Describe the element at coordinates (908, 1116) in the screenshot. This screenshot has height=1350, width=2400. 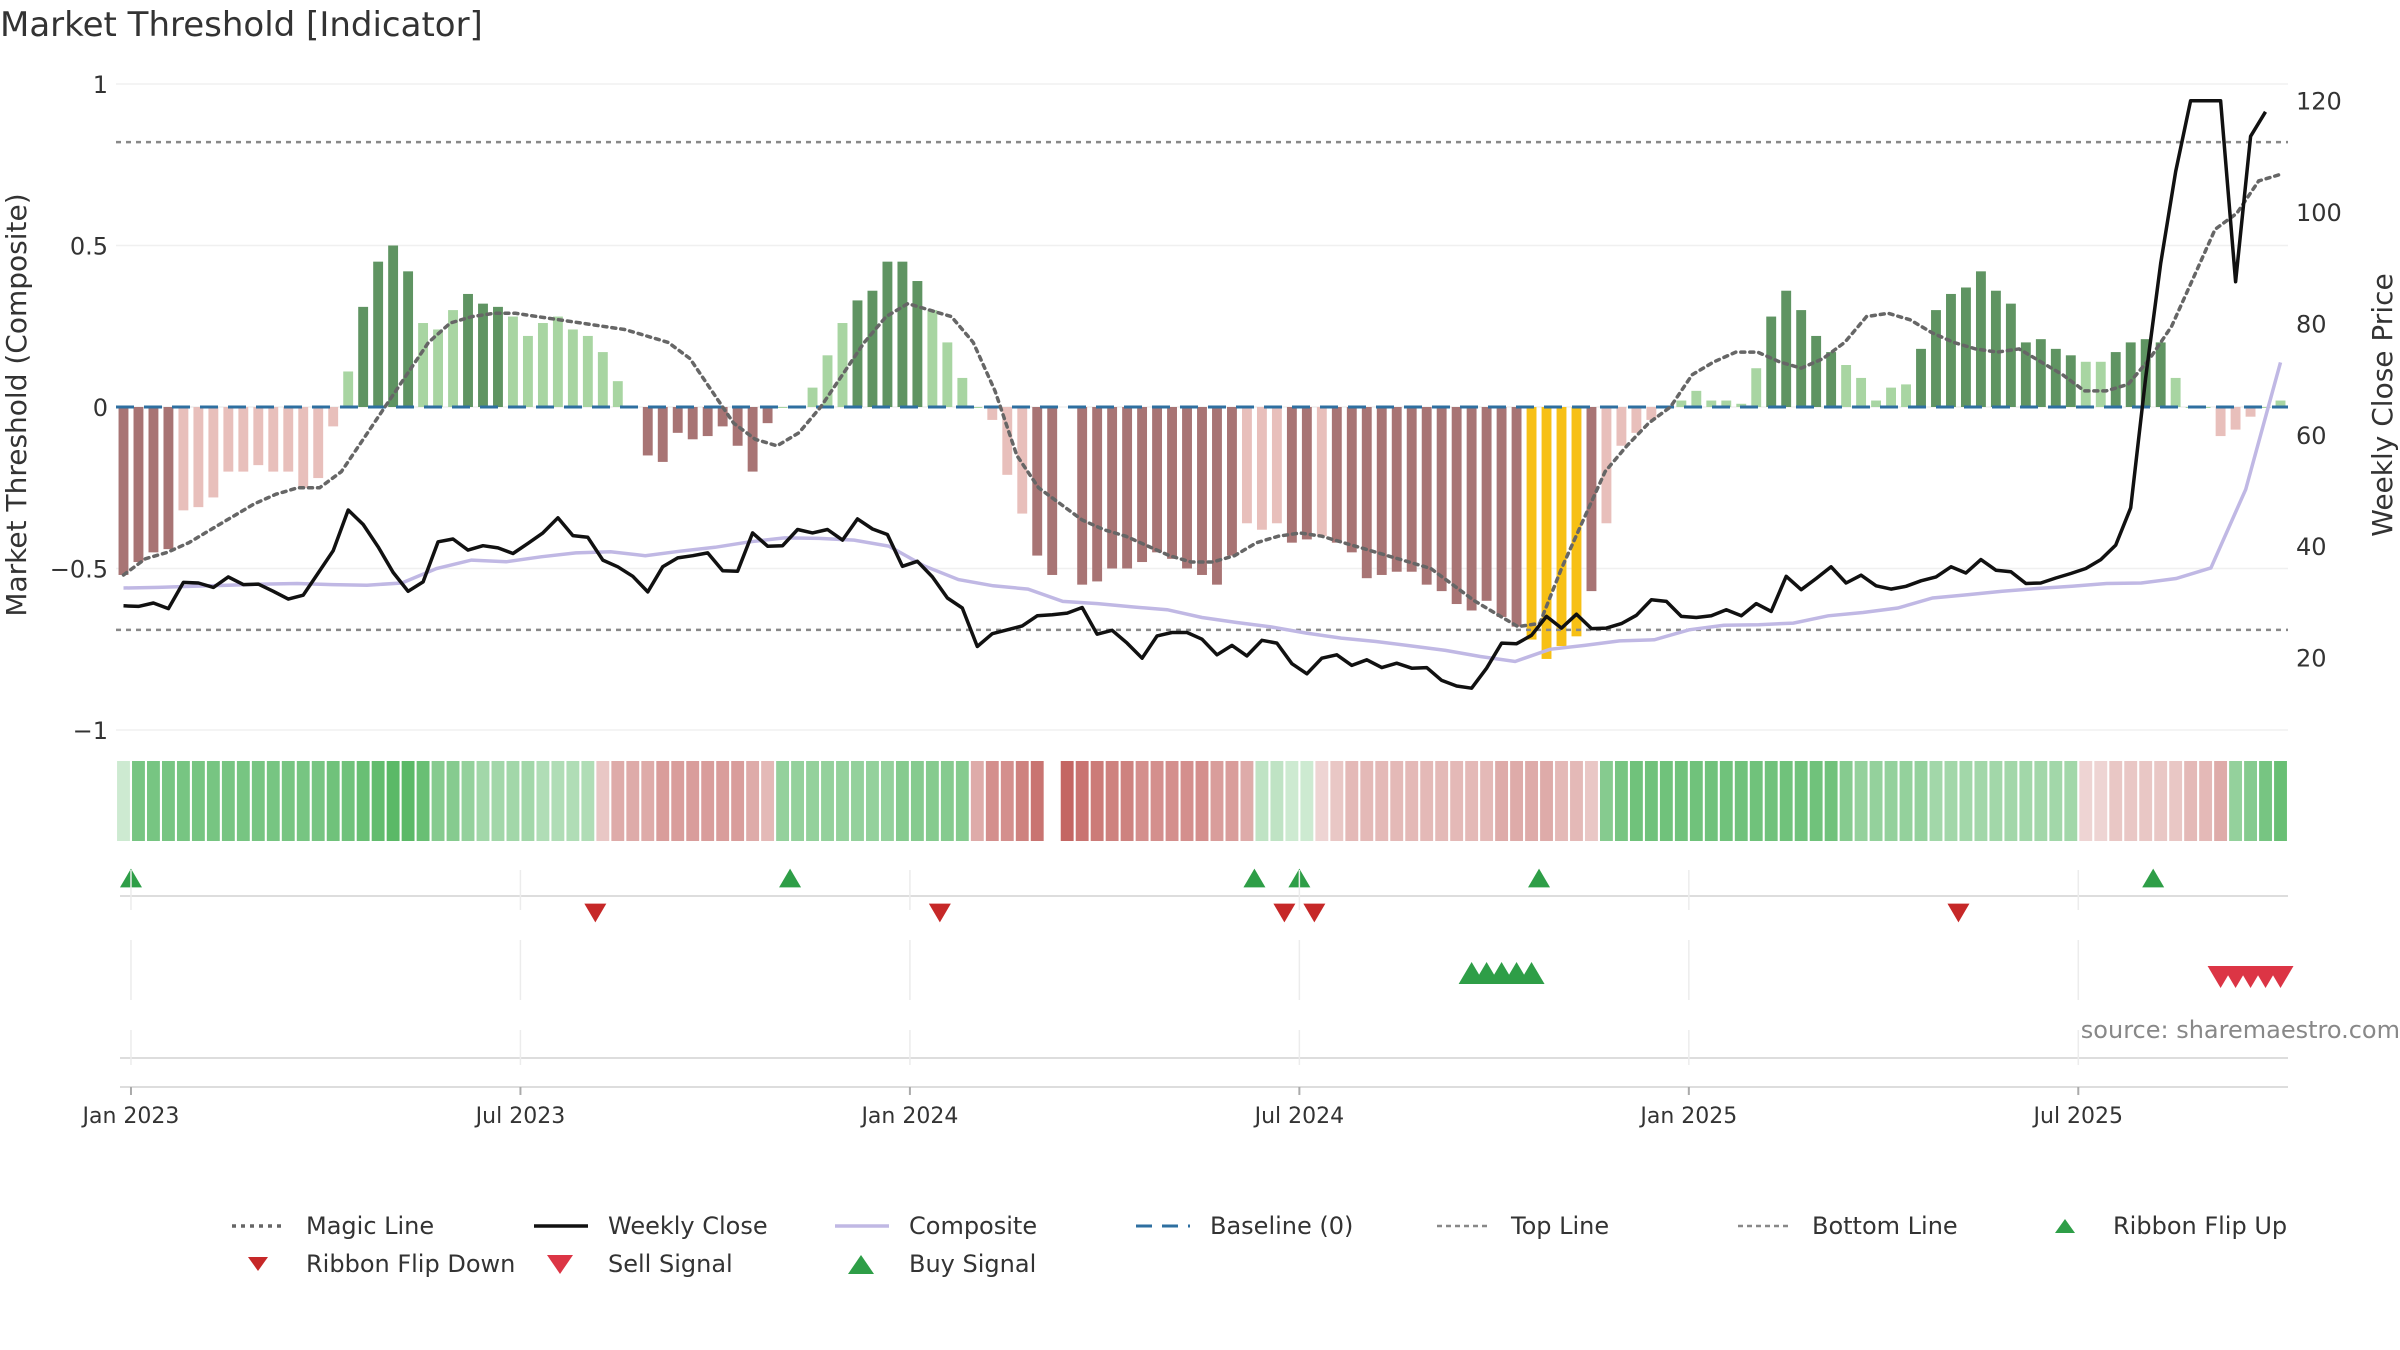
I see `x-tick-label: Jan 2024` at that location.